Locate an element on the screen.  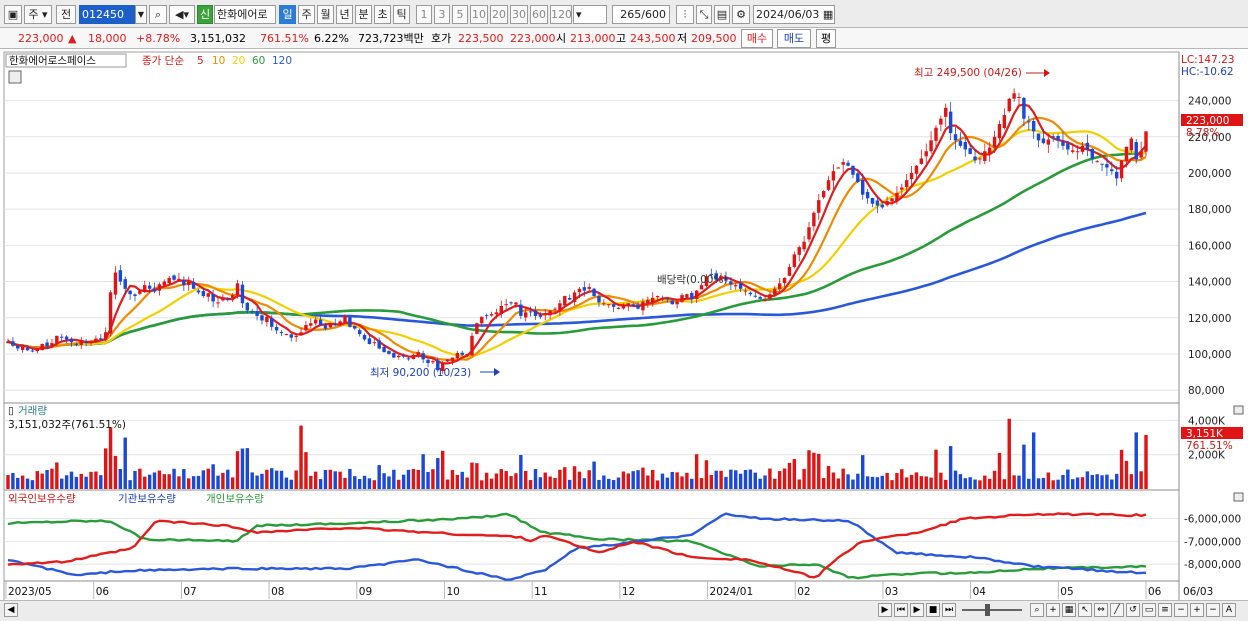
stock-title-box is located at coordinates (66, 60).